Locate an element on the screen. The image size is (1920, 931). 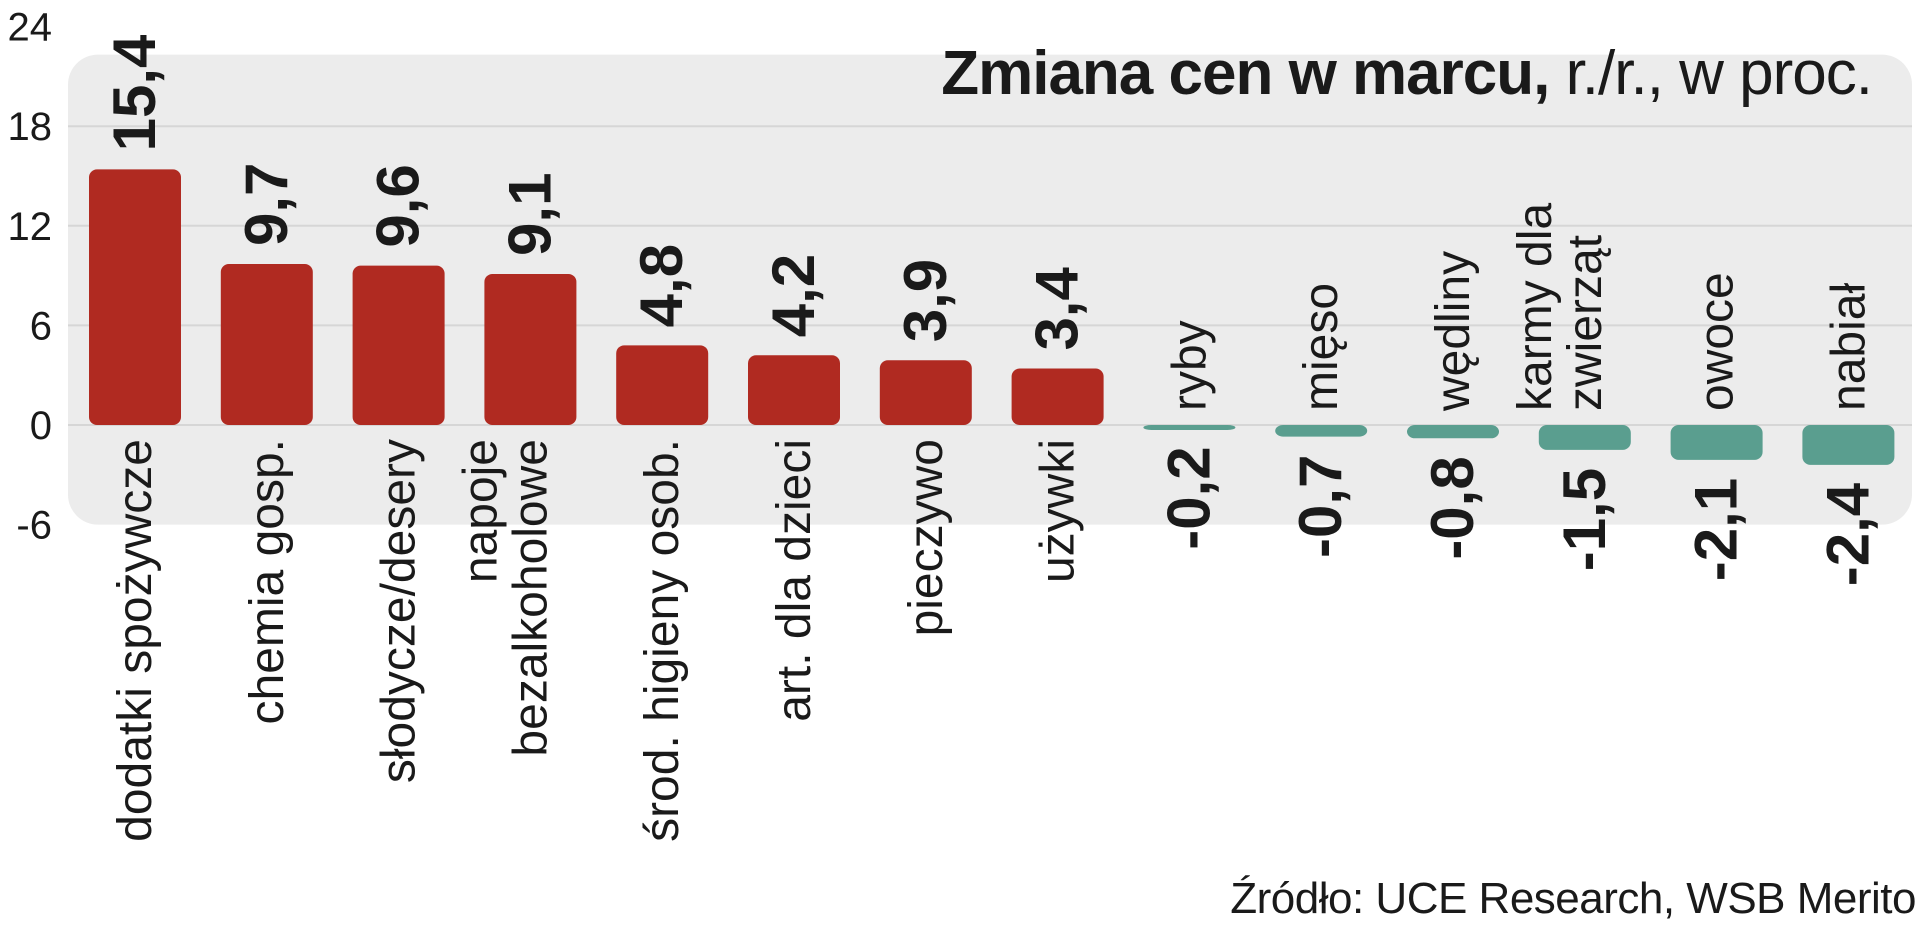
data-label: 9,6 is located at coordinates (398, 205).